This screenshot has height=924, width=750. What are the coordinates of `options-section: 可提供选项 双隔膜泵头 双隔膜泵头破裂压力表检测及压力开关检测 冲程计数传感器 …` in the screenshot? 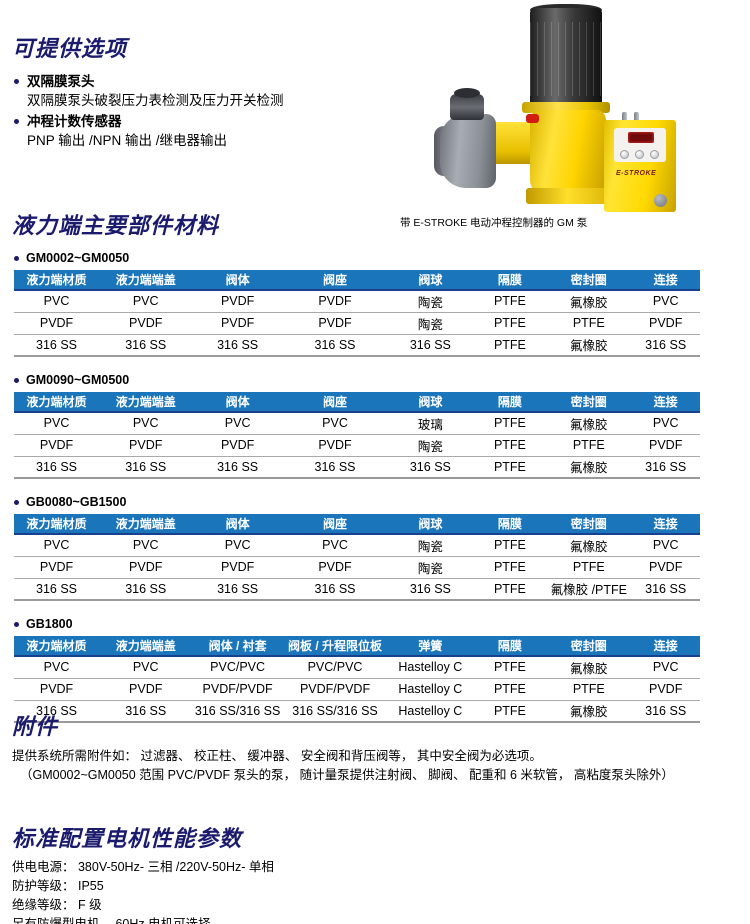 It's located at (202, 95).